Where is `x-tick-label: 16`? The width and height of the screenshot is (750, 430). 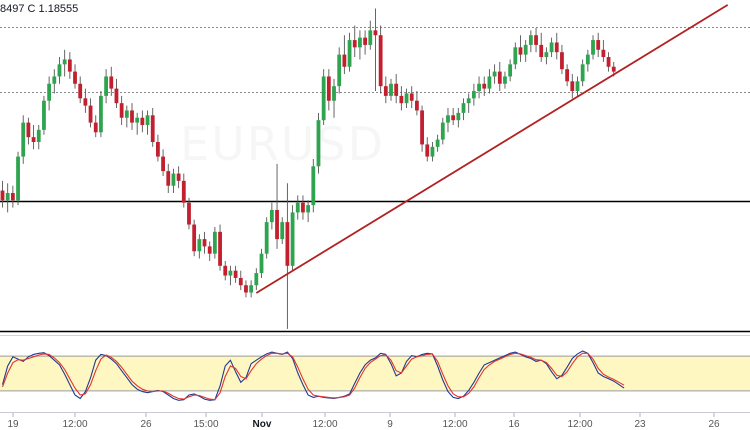 x-tick-label: 16 is located at coordinates (514, 424).